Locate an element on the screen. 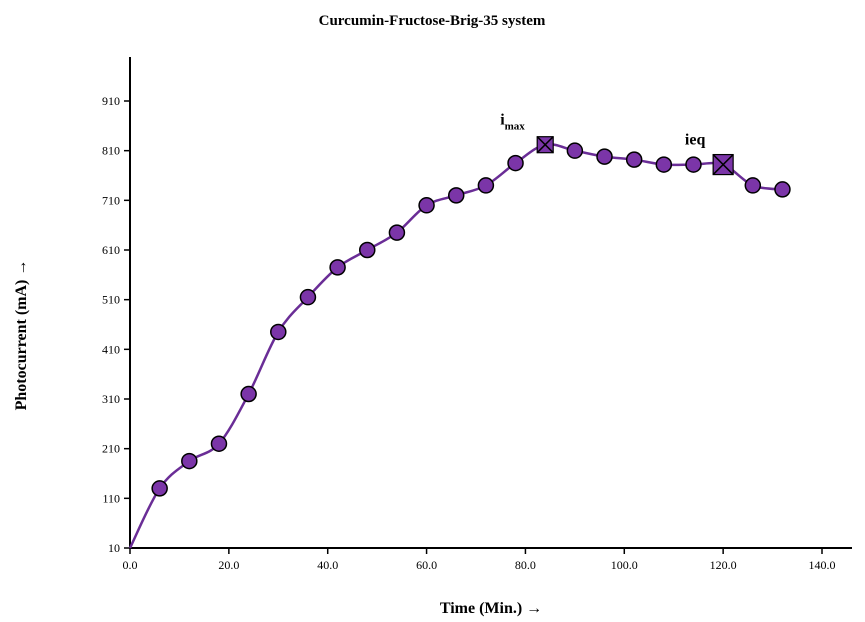 The height and width of the screenshot is (622, 865). chart-title: Curcumin-Fructose-Brig-35 system is located at coordinates (432, 21).